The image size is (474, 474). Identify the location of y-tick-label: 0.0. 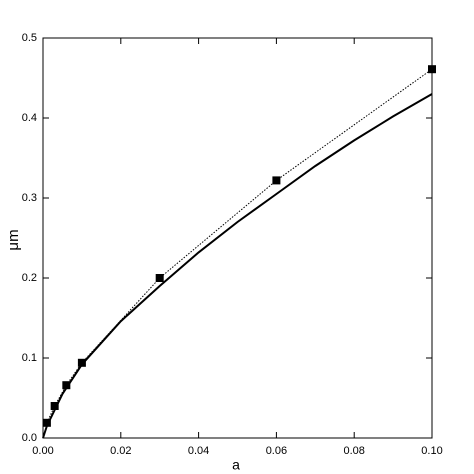
(29, 438).